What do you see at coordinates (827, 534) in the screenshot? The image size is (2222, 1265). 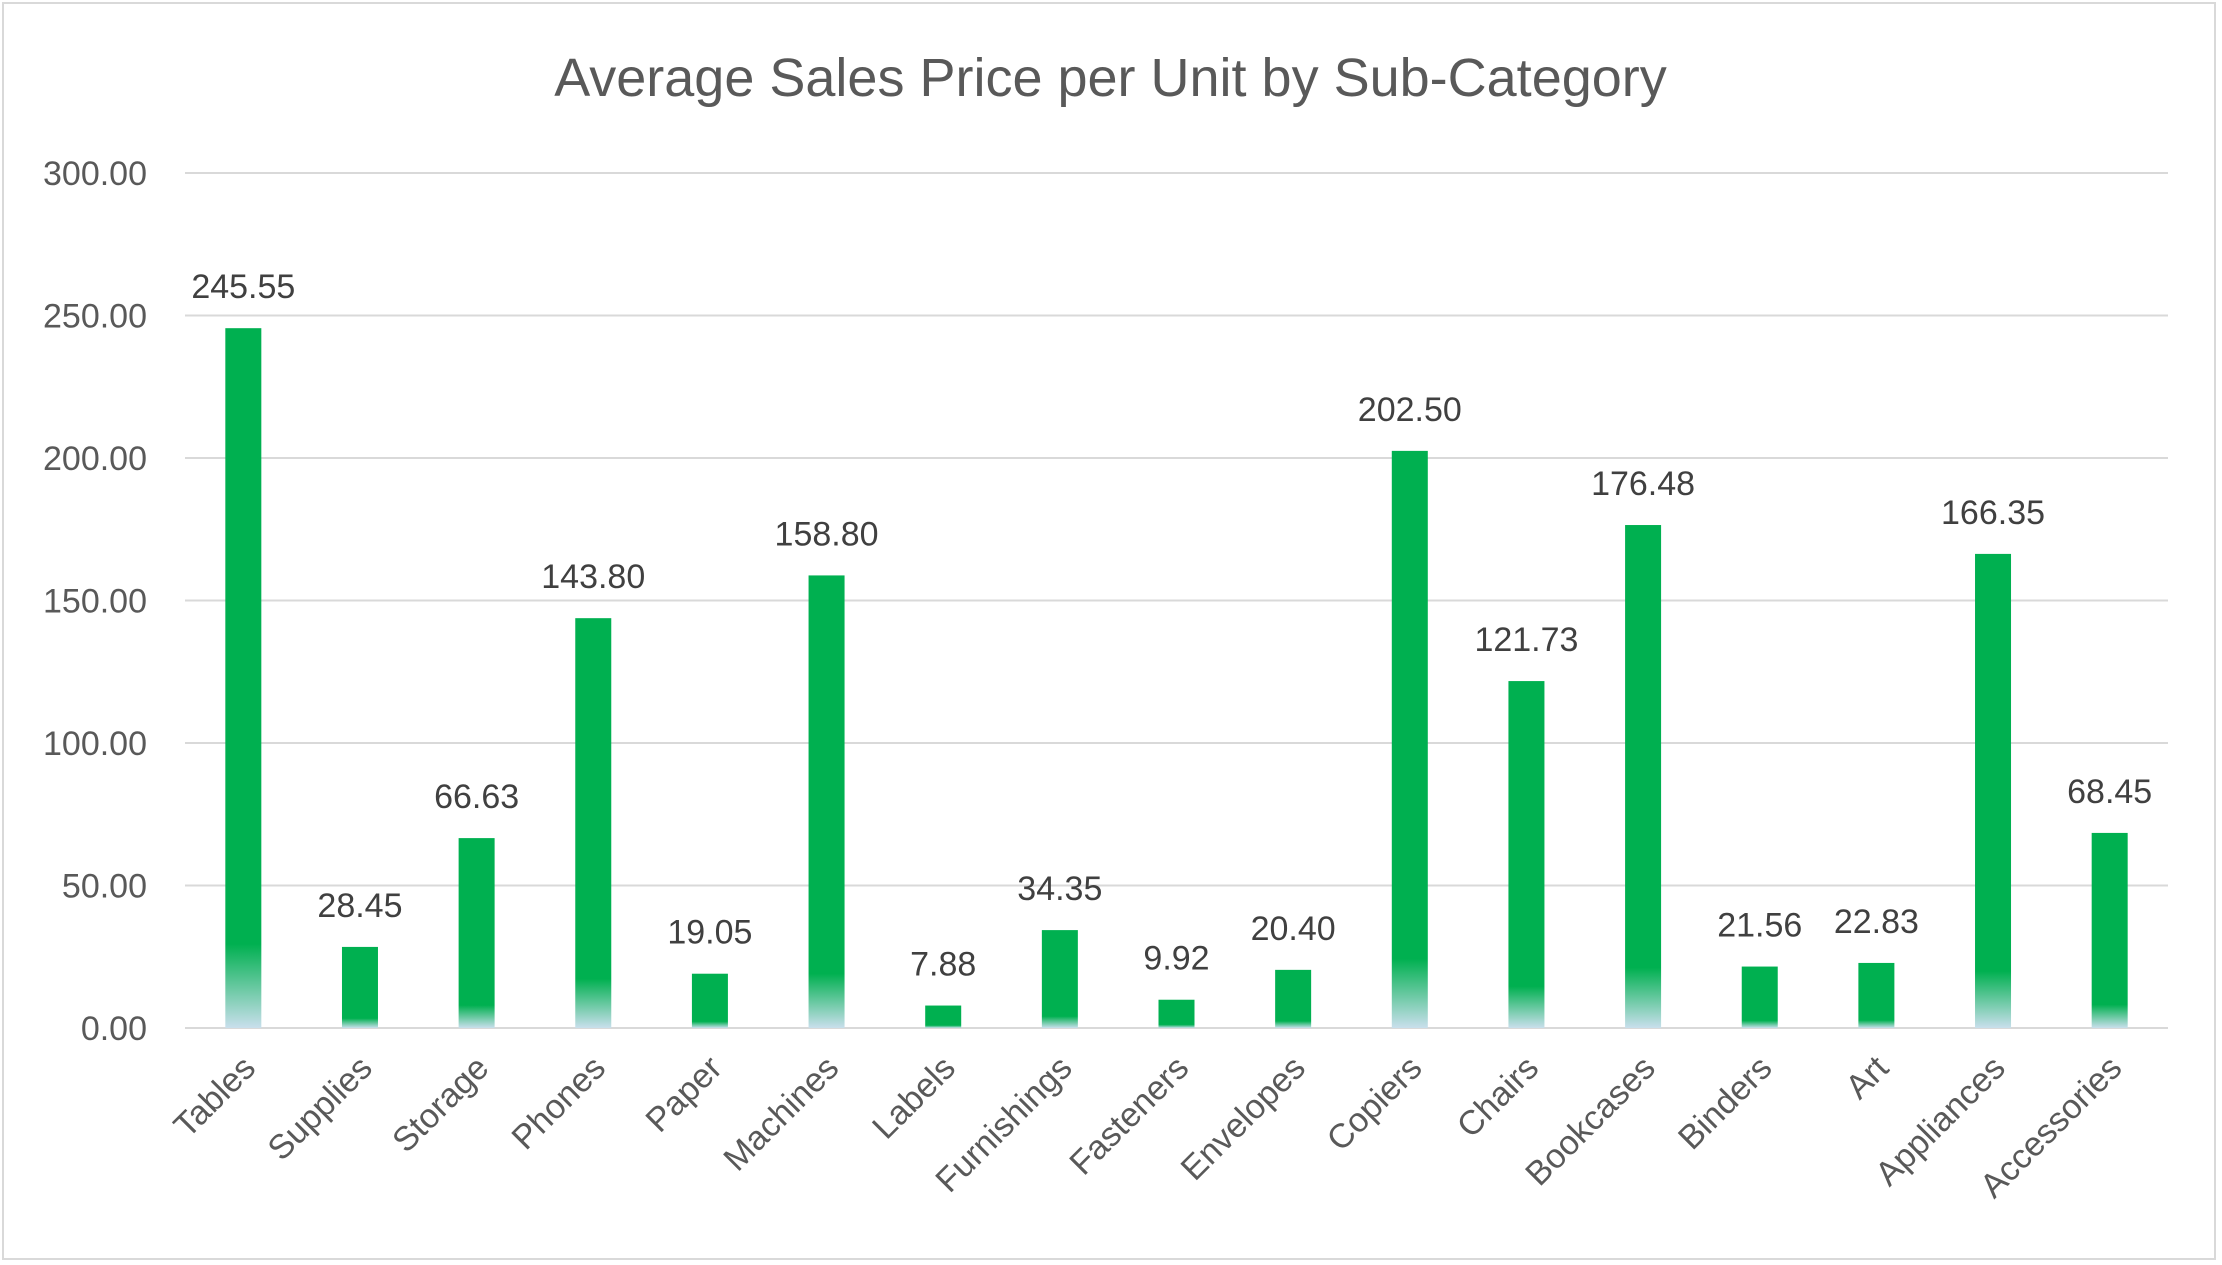 I see `data-label: 158.80` at bounding box center [827, 534].